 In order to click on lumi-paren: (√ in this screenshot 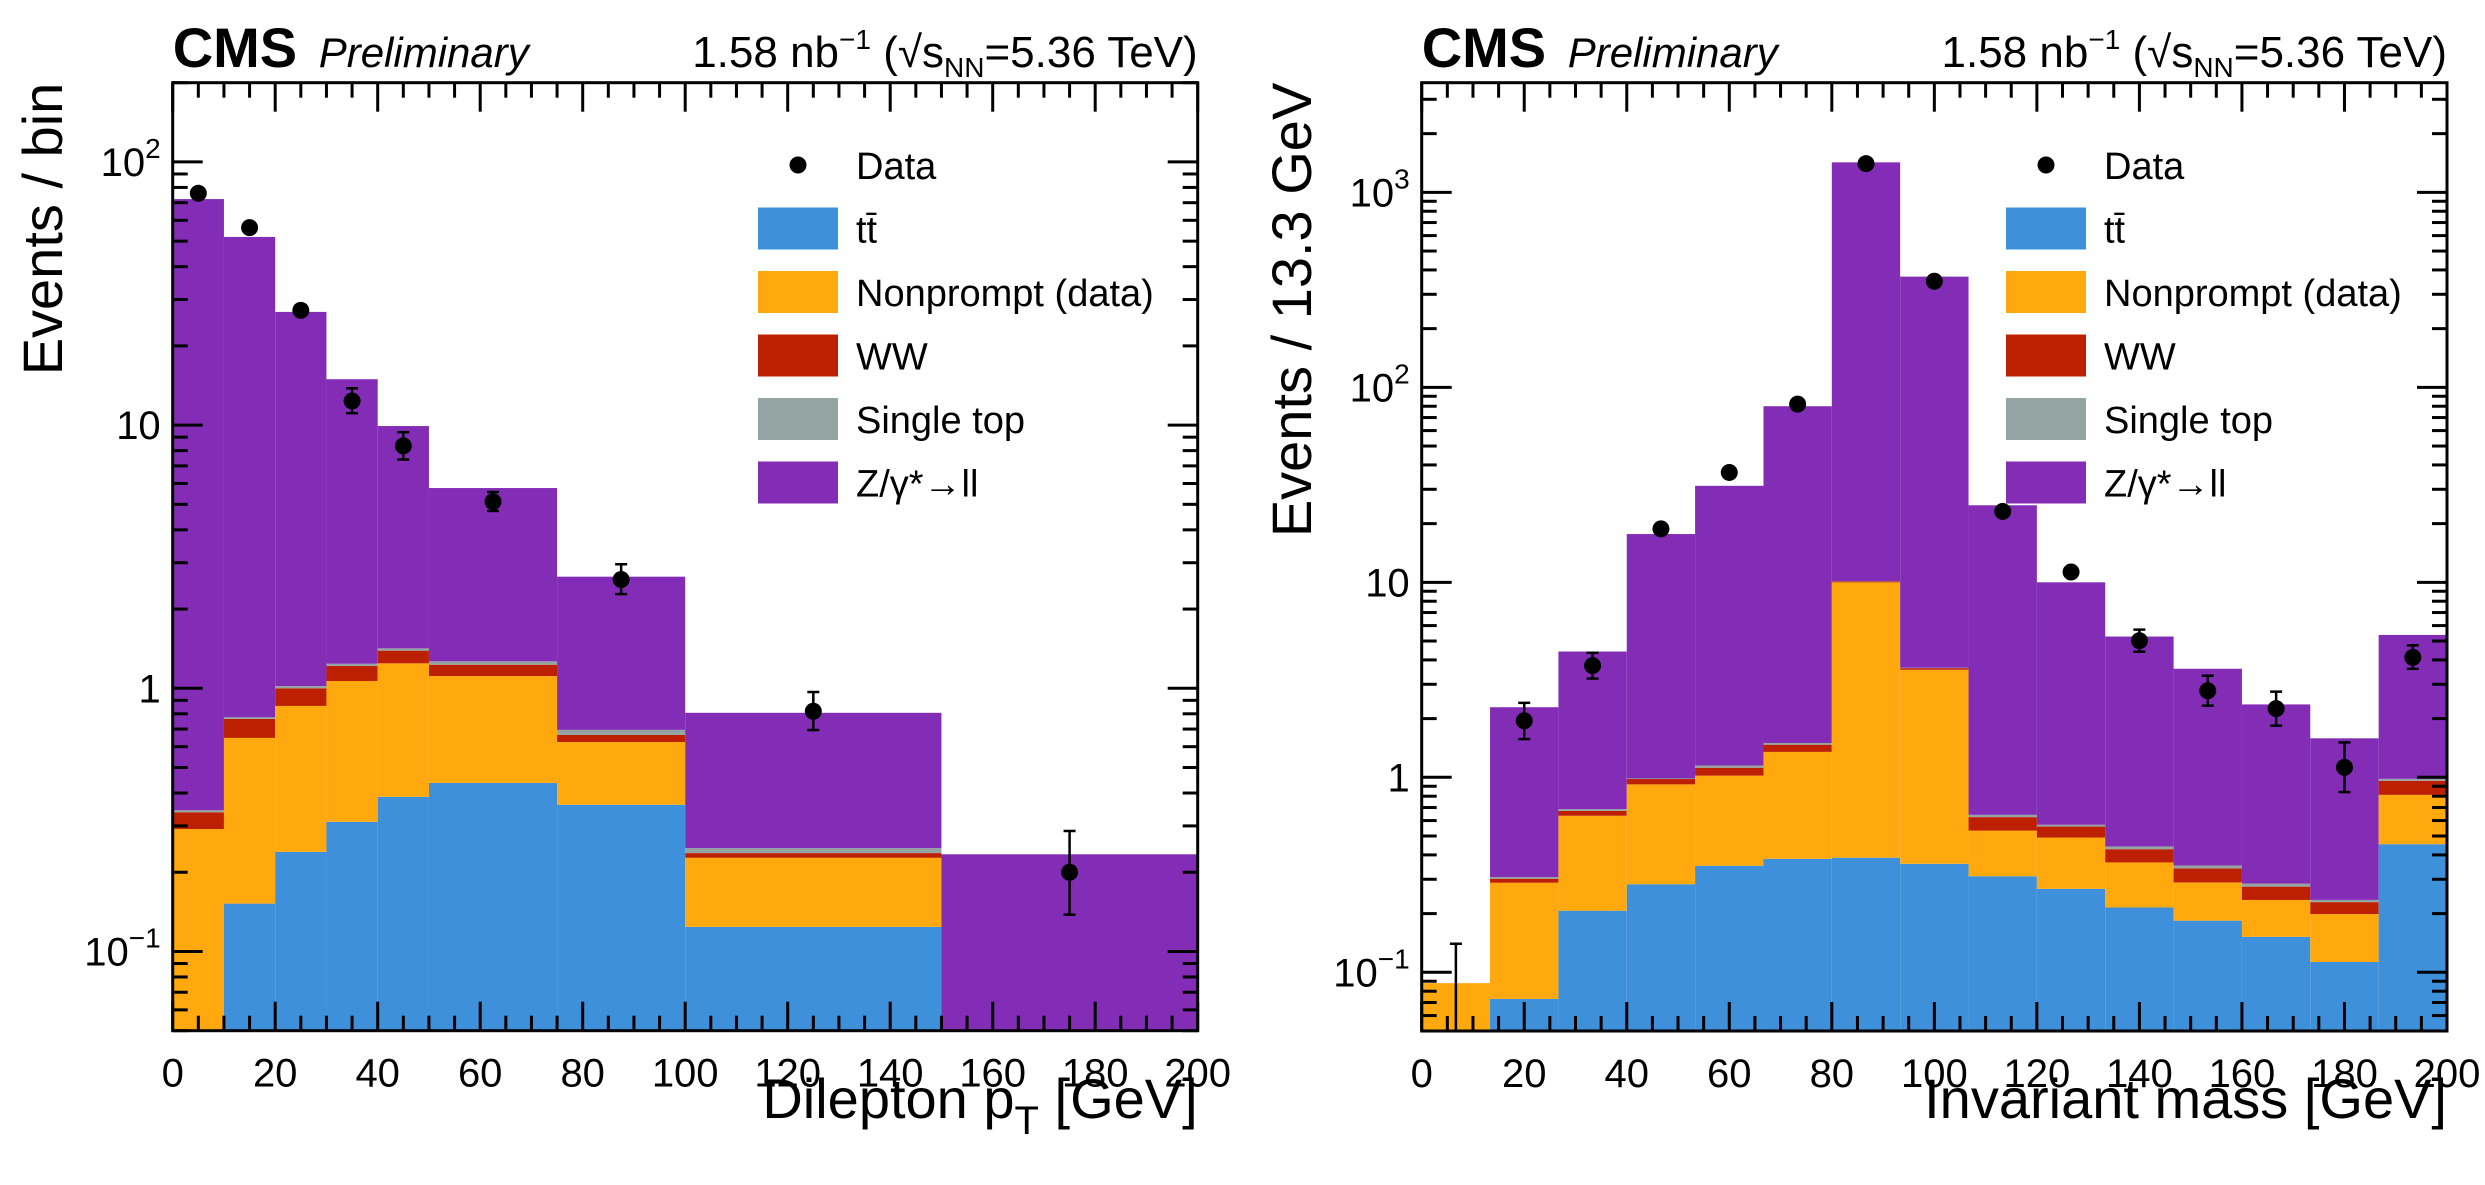, I will do `click(2146, 52)`.